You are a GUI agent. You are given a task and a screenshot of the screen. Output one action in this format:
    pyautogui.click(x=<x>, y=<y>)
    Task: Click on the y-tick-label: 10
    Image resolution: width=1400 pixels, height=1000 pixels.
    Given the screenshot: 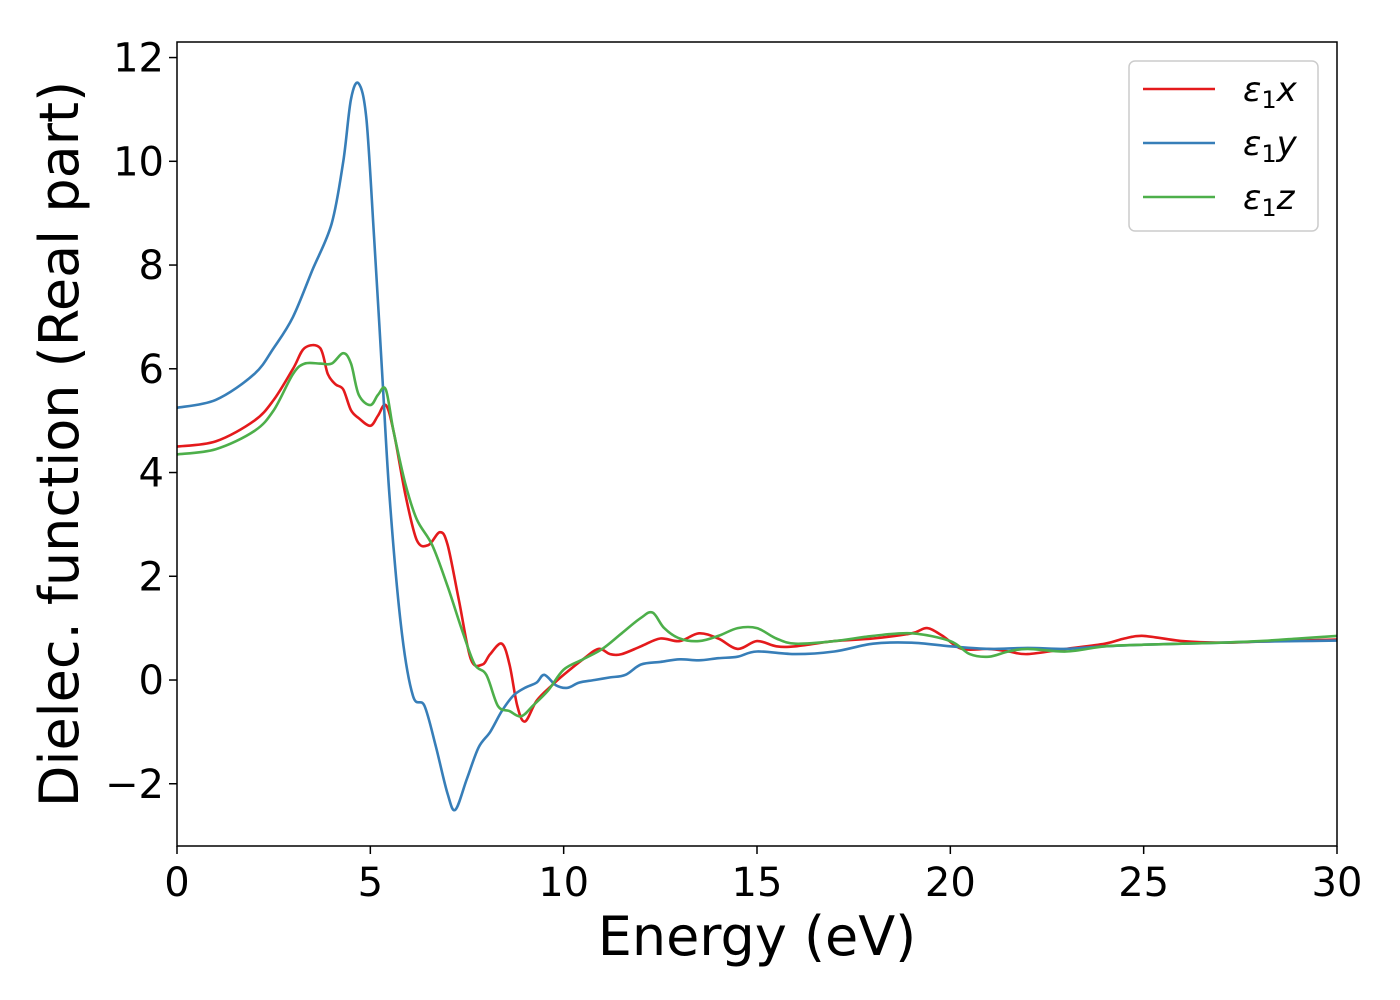 What is the action you would take?
    pyautogui.click(x=138, y=162)
    